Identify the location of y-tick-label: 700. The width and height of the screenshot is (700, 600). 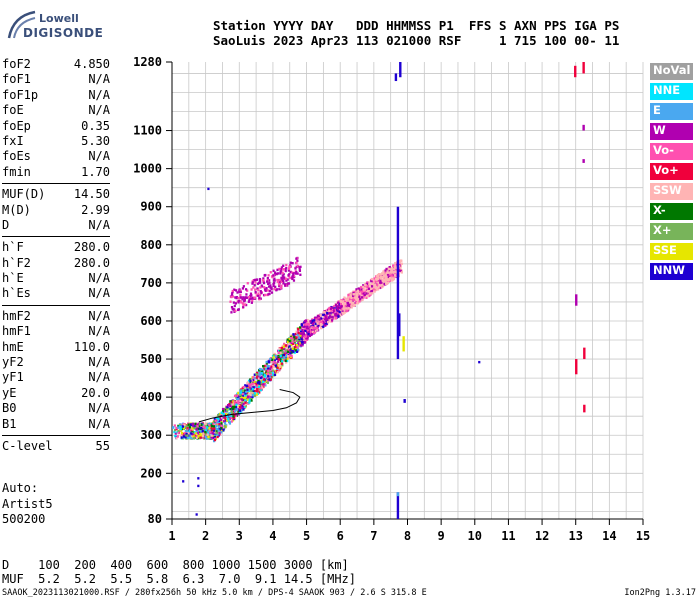
(151, 283).